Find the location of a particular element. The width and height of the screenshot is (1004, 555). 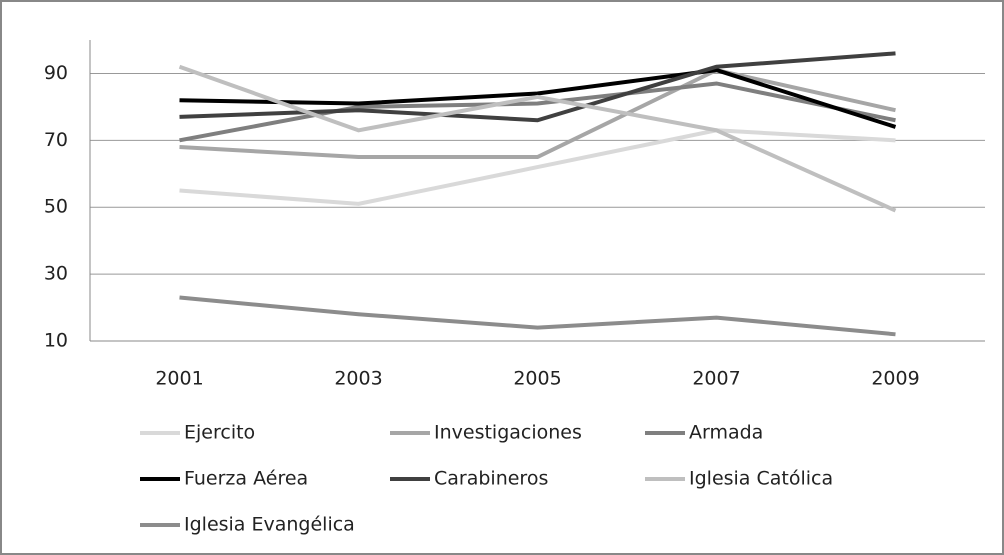

x-tick-label: 2009 is located at coordinates (895, 379).